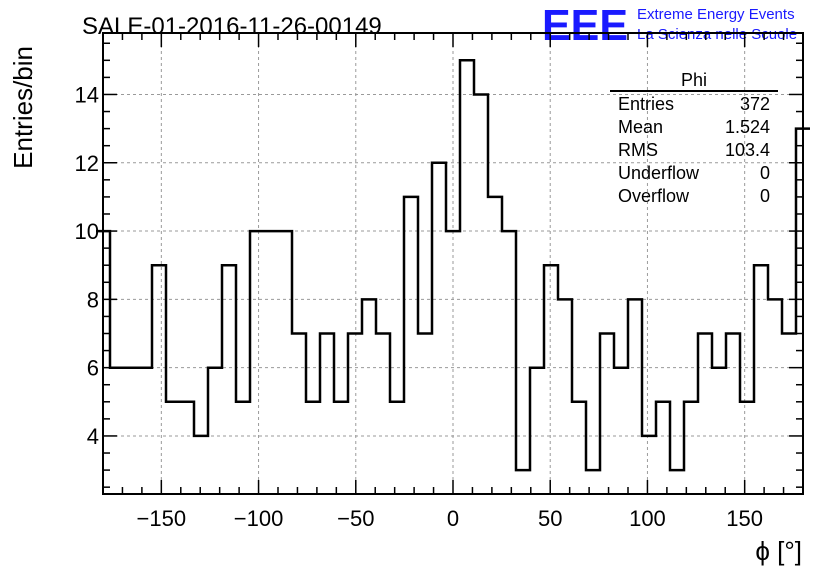  Describe the element at coordinates (87, 231) in the screenshot. I see `y-tick-label: 10` at that location.